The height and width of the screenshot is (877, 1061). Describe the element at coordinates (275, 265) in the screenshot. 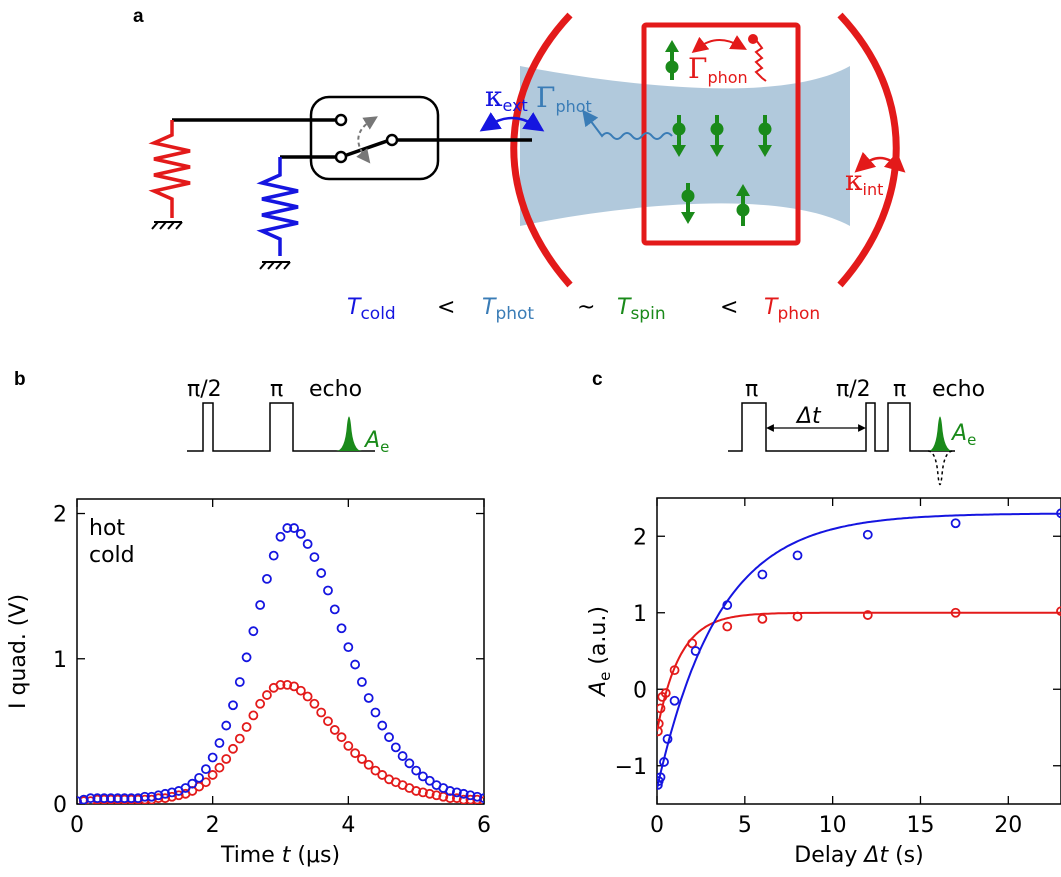

I see `cold-ground-icon` at that location.